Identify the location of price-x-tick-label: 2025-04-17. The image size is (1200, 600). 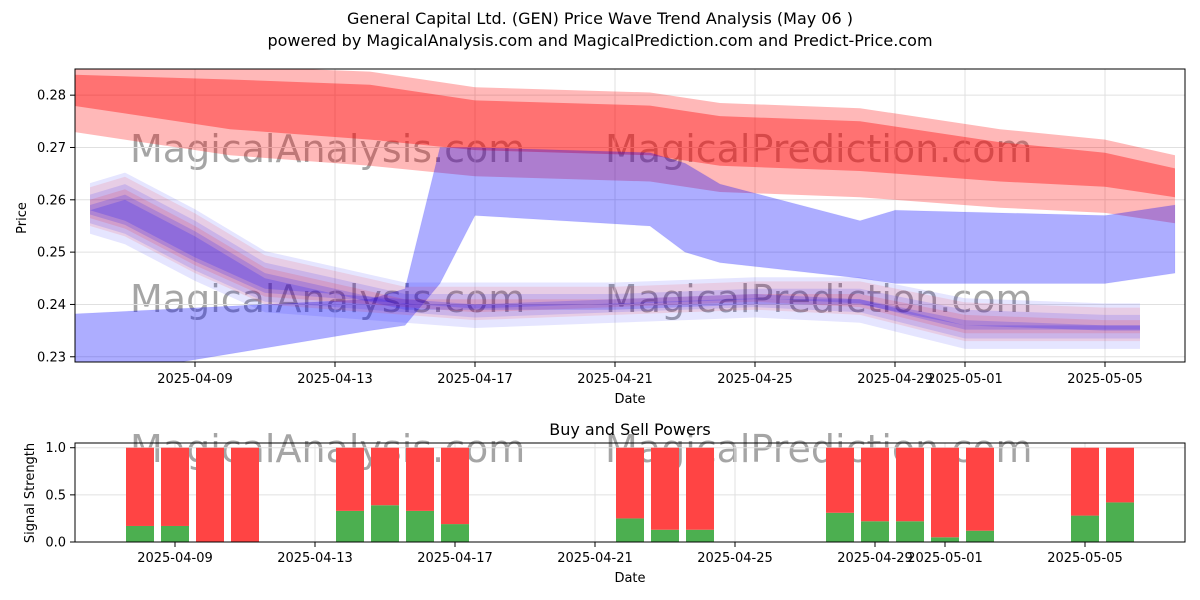
(475, 379).